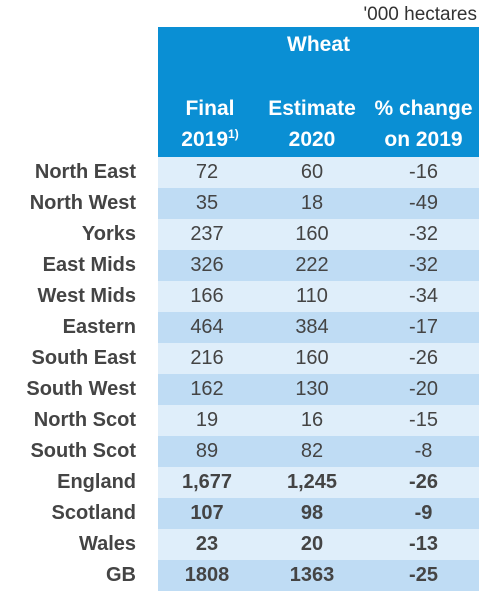 This screenshot has height=595, width=489. Describe the element at coordinates (79, 358) in the screenshot. I see `region-label: South East` at that location.